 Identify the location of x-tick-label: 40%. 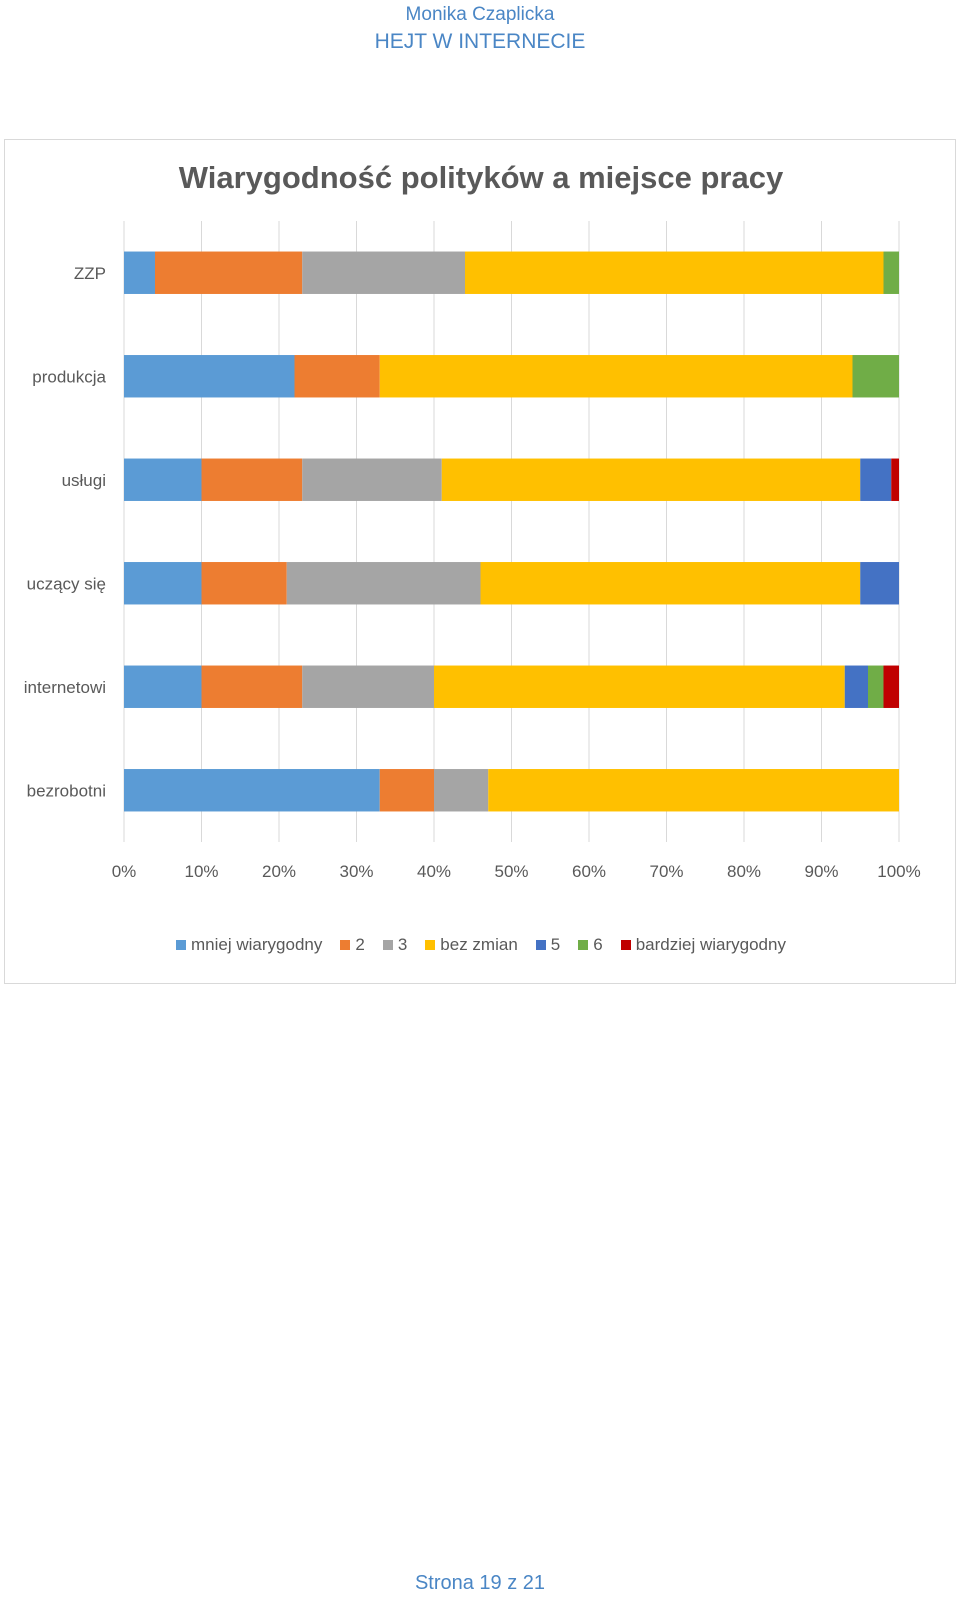
(434, 871).